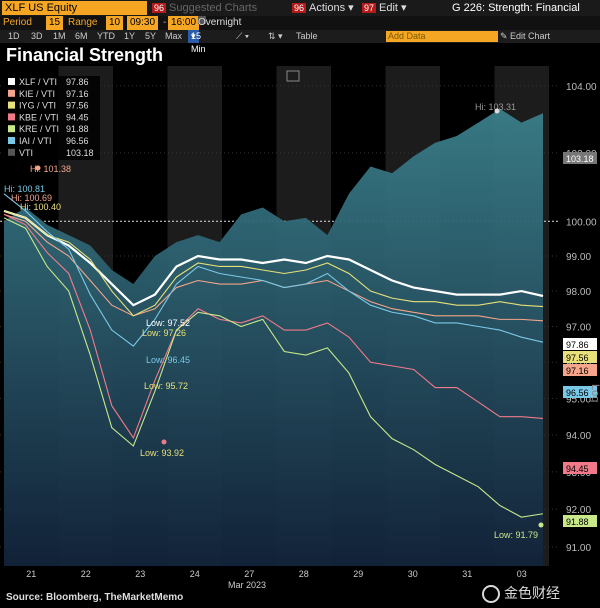 The width and height of the screenshot is (600, 608). I want to click on y-tick-label: 91.00, so click(578, 548).